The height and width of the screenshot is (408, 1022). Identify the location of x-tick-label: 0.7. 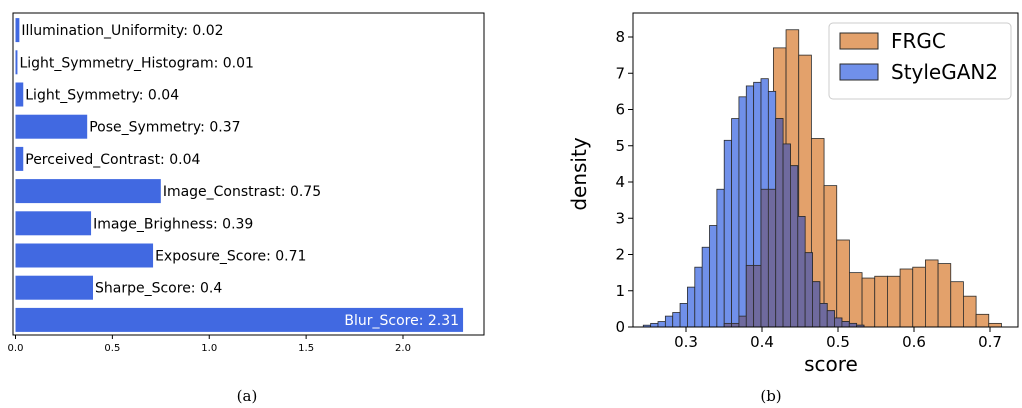
(990, 342).